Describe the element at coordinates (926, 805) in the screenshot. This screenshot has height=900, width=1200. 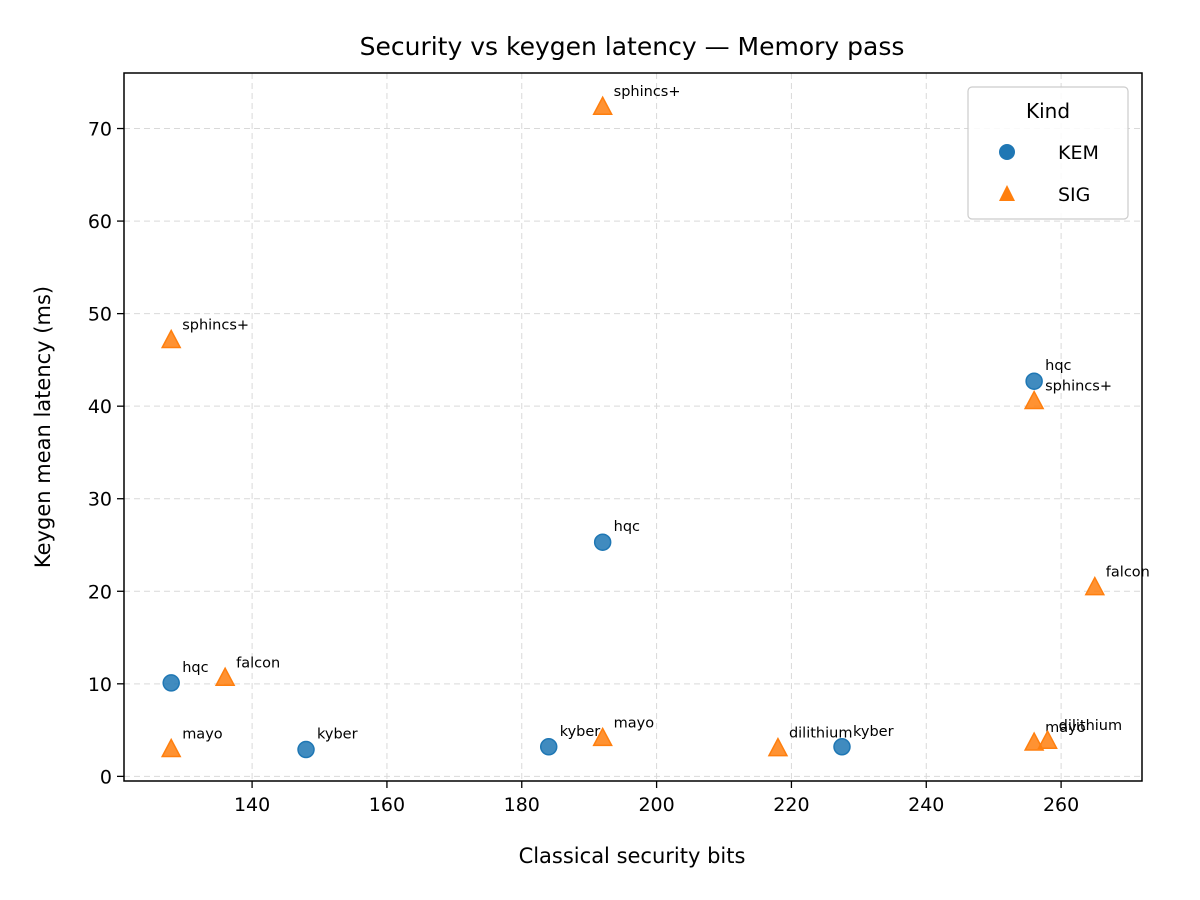
I see `x-tick-label: 240` at that location.